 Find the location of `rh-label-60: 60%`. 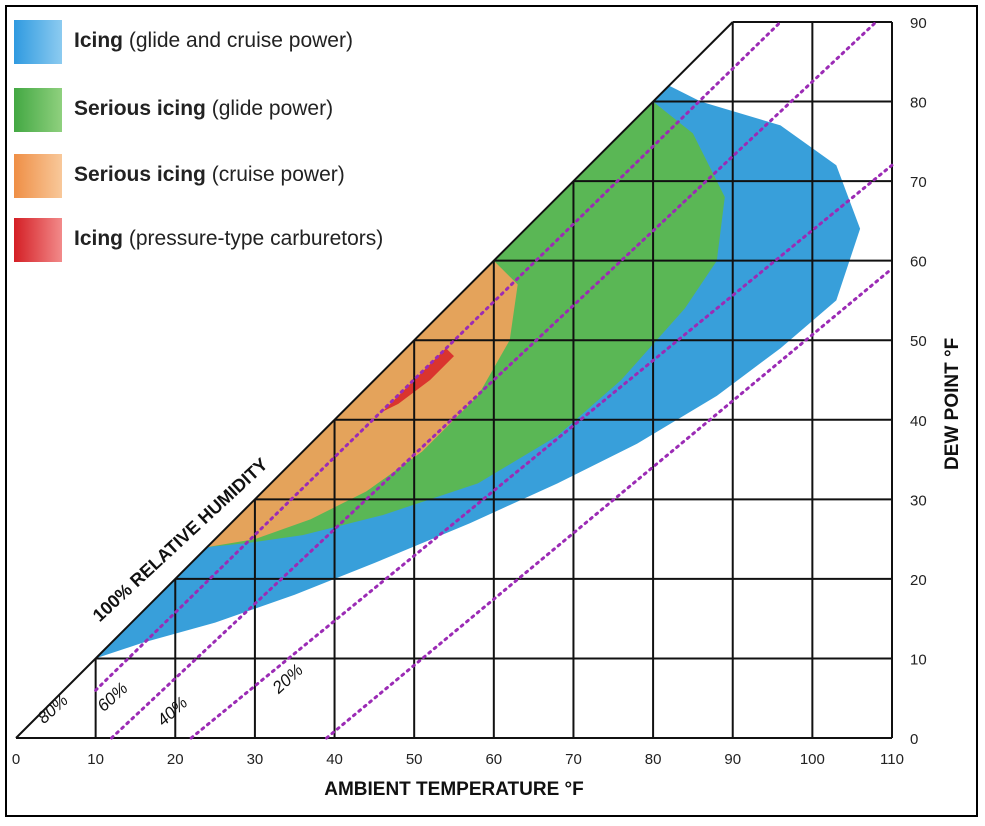

rh-label-60: 60% is located at coordinates (113, 697).